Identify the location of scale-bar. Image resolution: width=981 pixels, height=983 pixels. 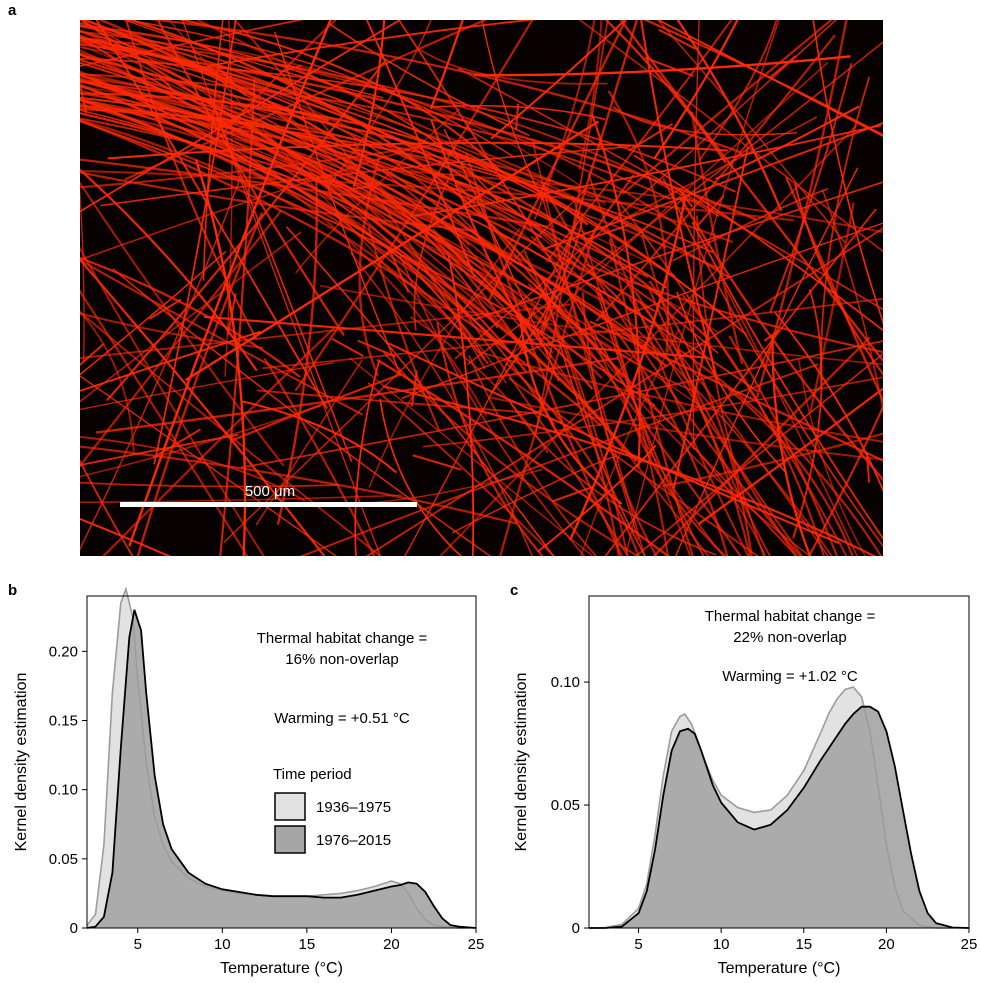
(268, 504).